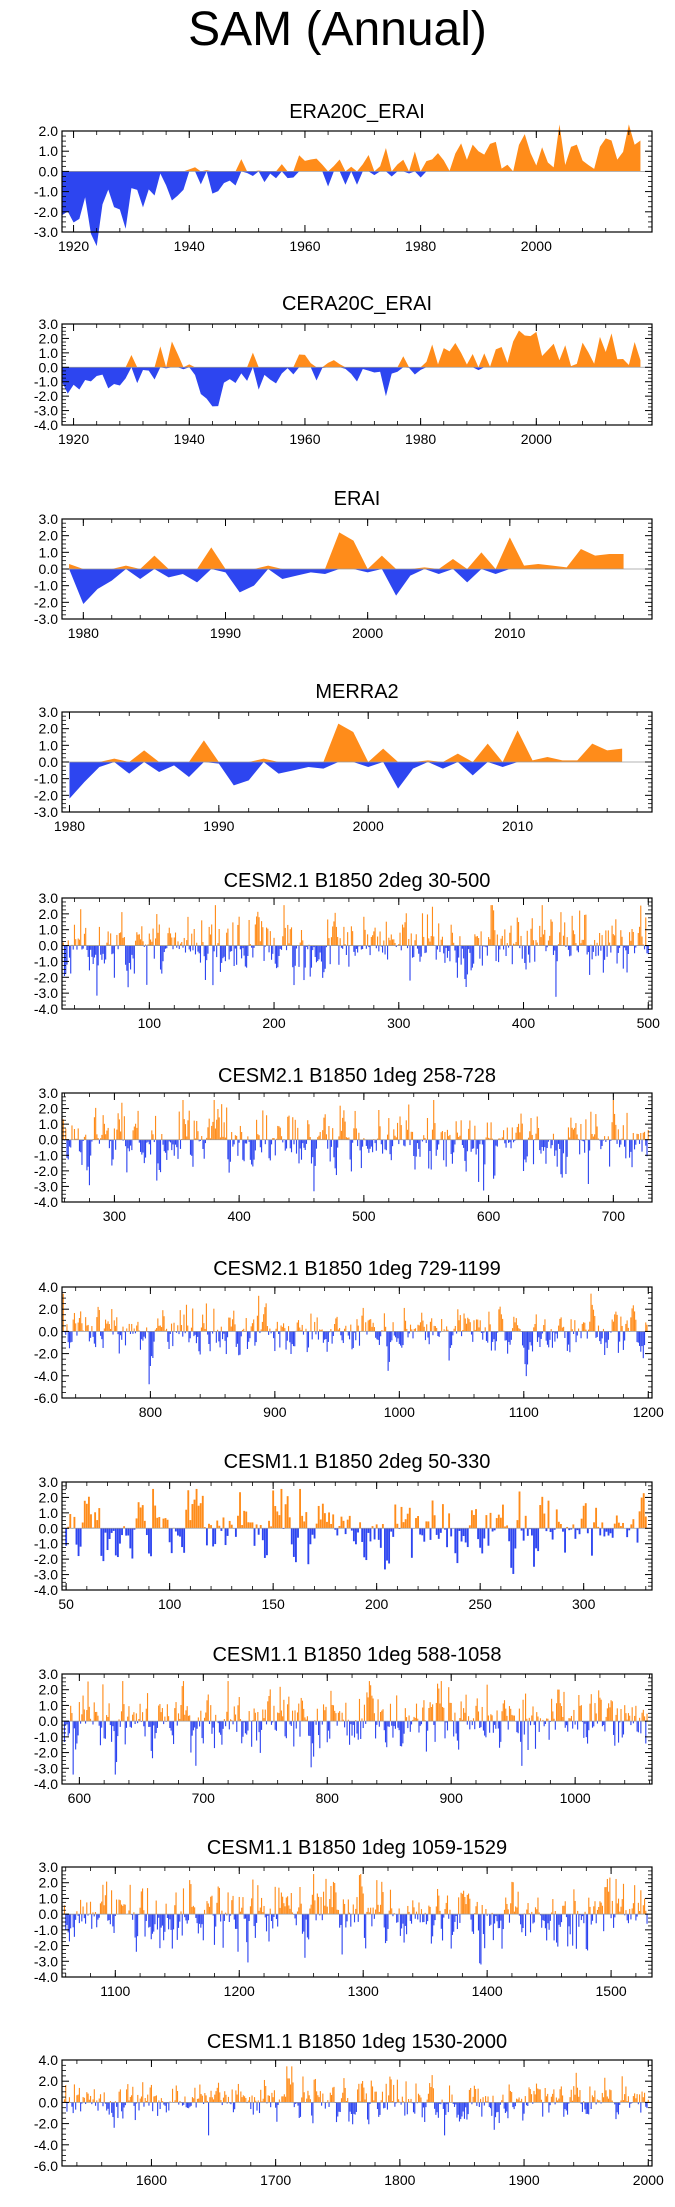  What do you see at coordinates (346, 550) in the screenshot?
I see `positive-area` at bounding box center [346, 550].